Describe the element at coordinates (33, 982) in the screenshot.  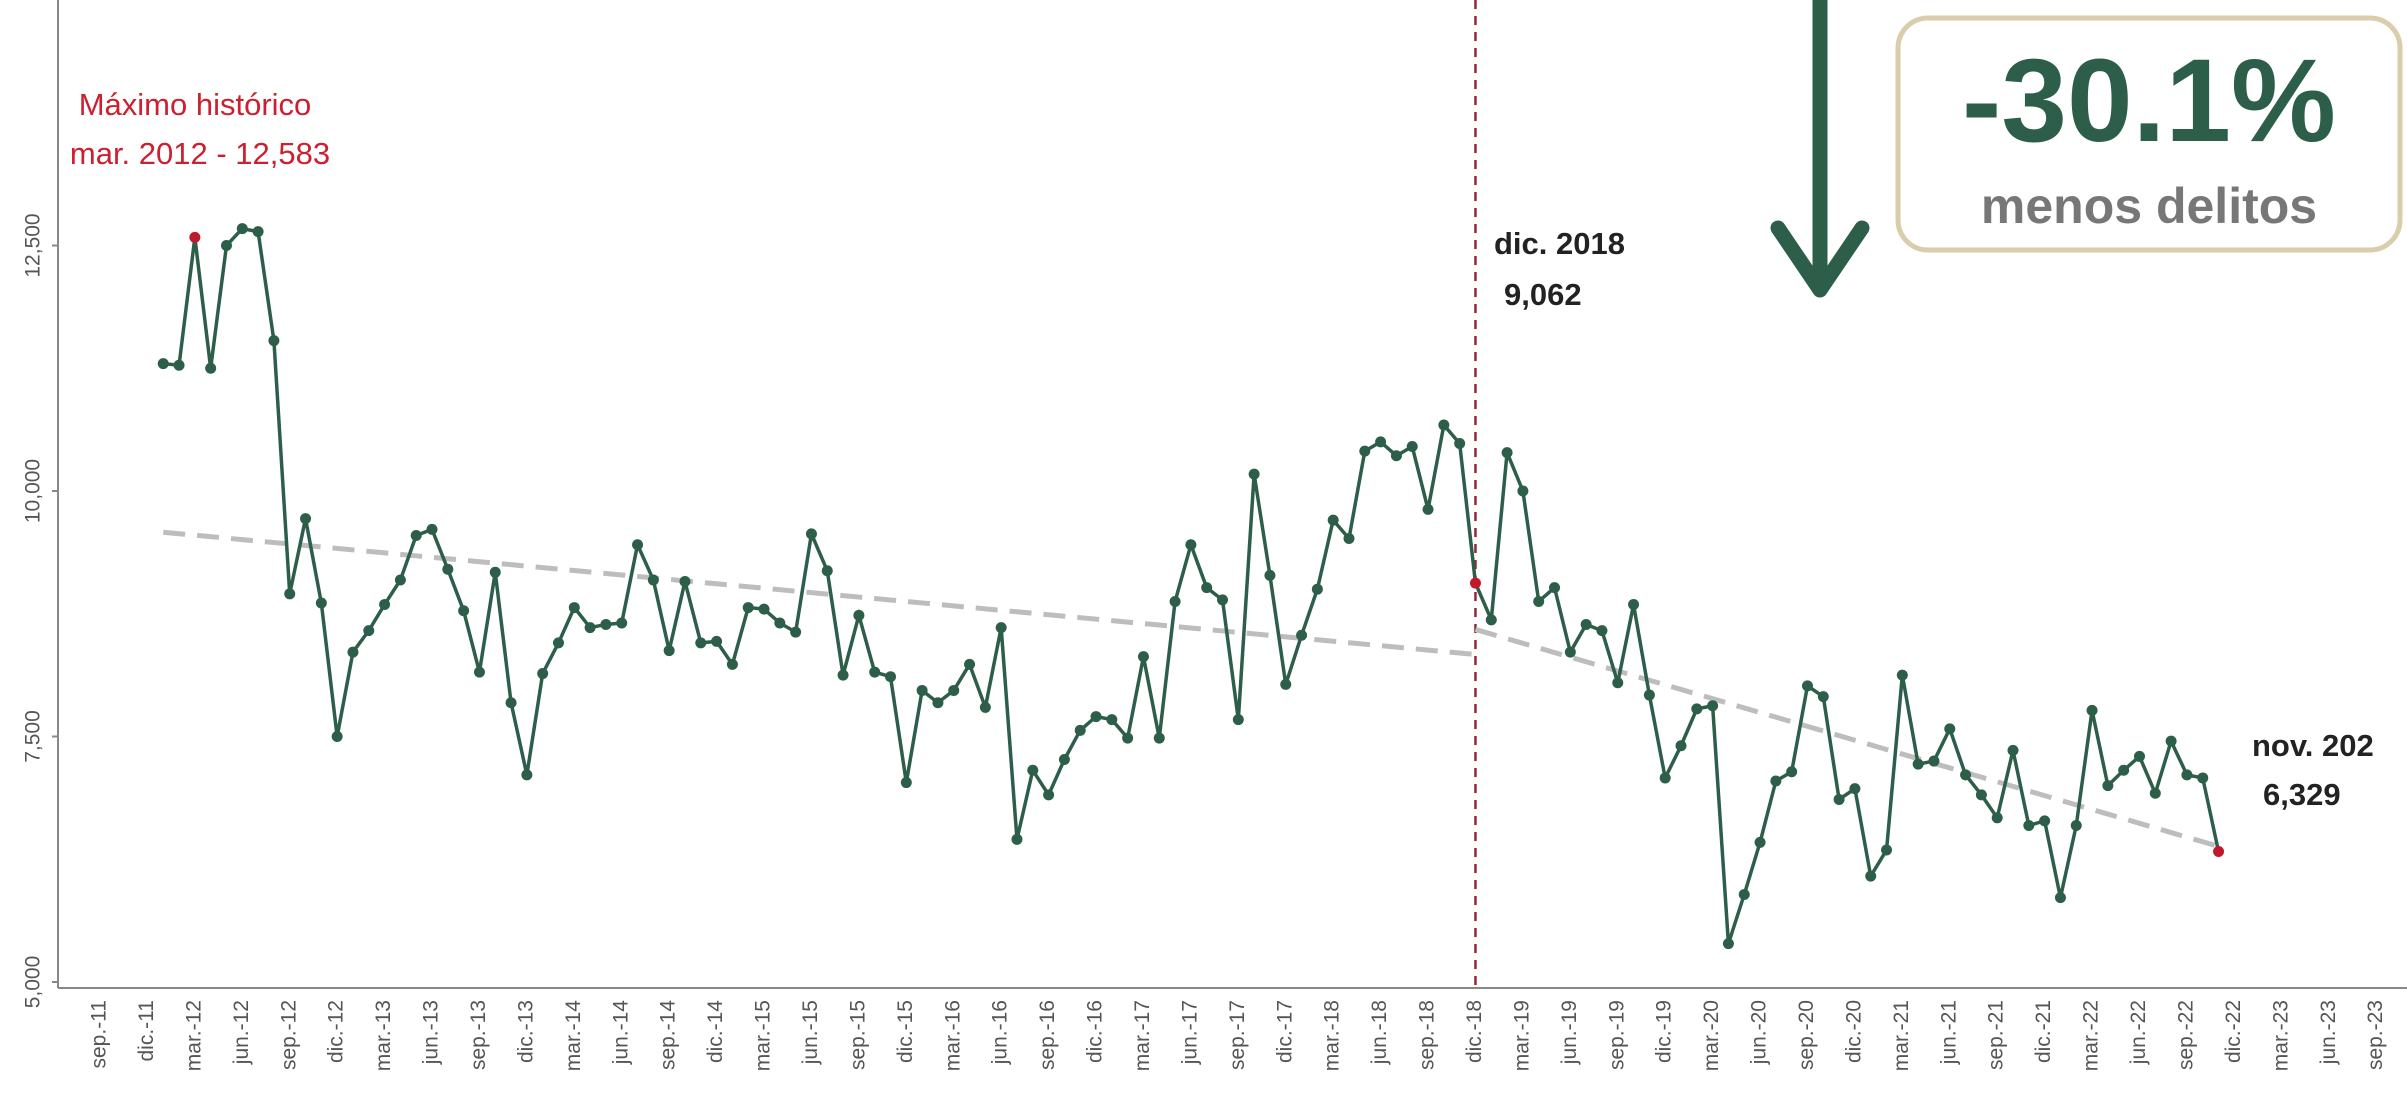
I see `y-tick-label: 5,000` at that location.